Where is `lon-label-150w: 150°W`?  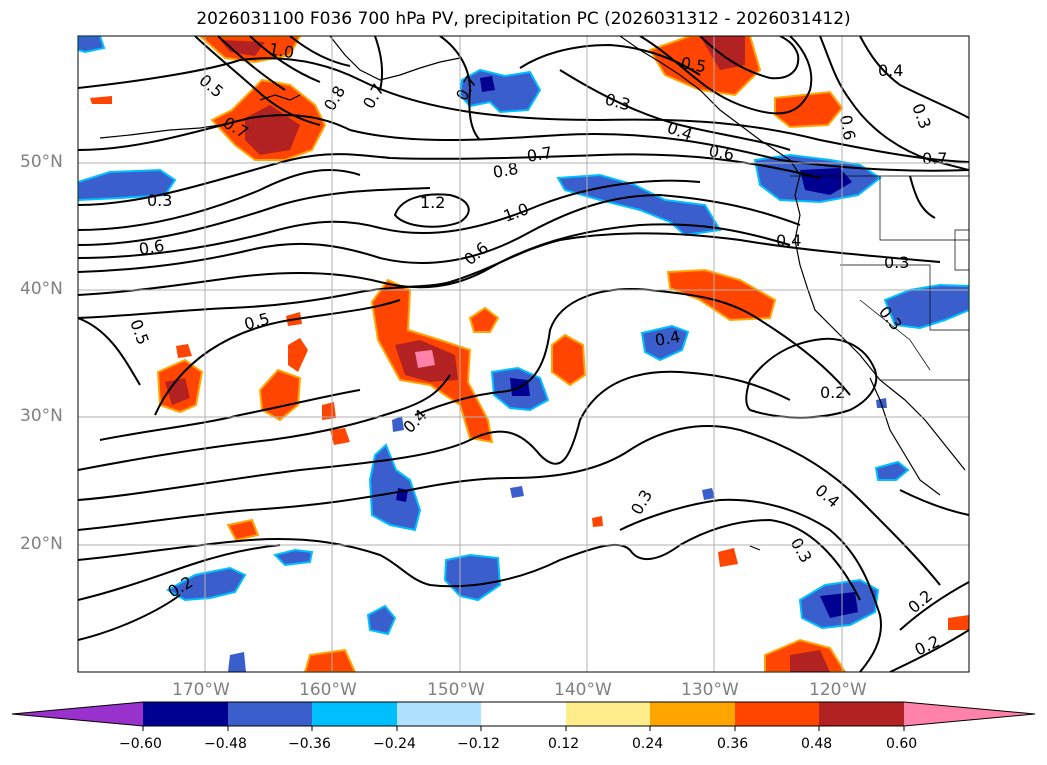 lon-label-150w: 150°W is located at coordinates (456, 690).